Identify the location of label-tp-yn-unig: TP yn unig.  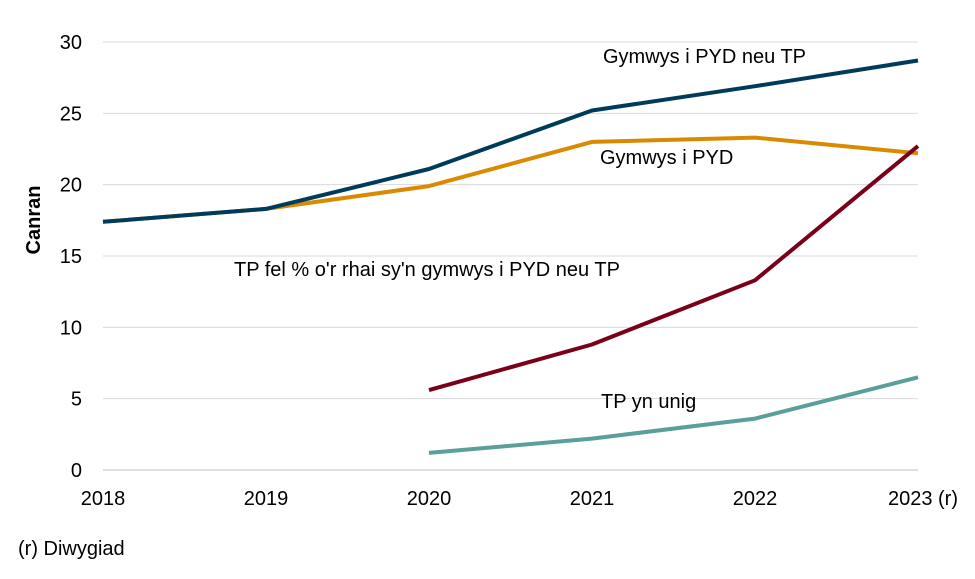
(648, 402).